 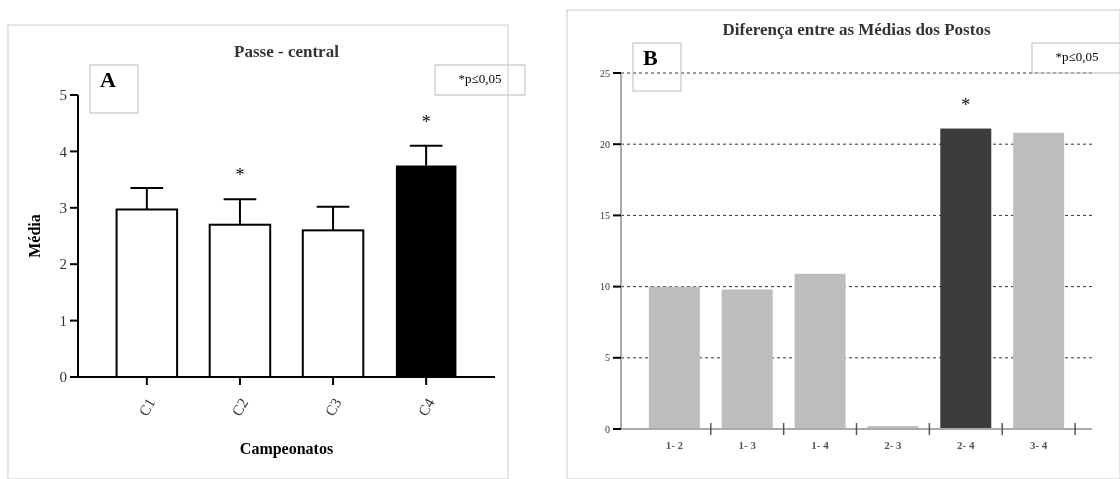 I want to click on chart-title: Passe - central, so click(x=287, y=51).